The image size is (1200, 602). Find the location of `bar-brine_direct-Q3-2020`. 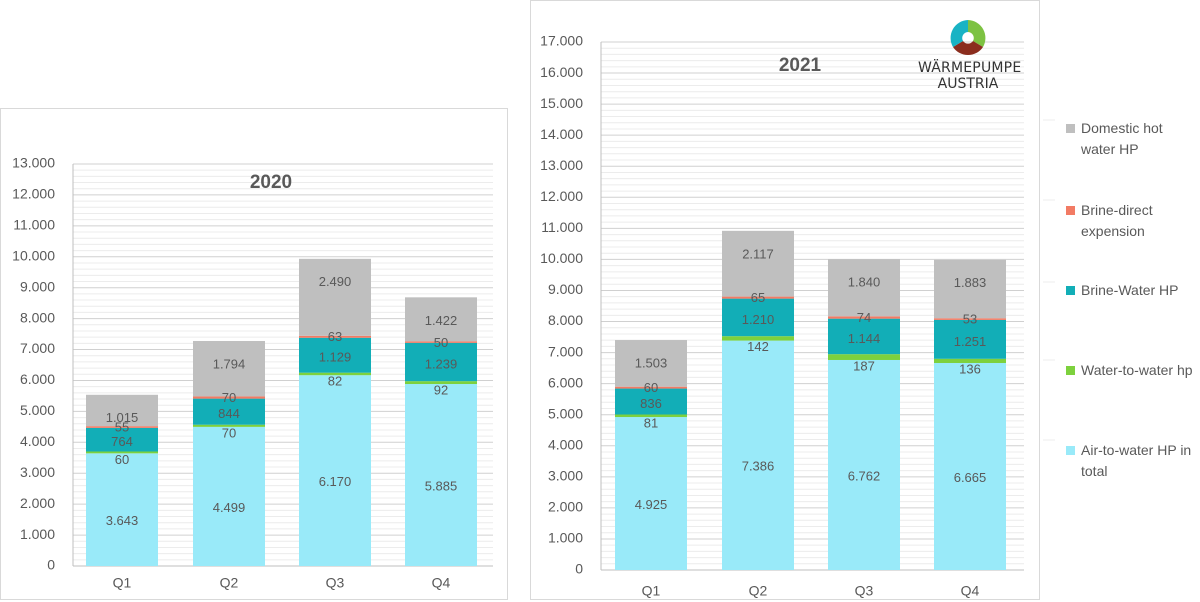

bar-brine_direct-Q3-2020 is located at coordinates (335, 336).